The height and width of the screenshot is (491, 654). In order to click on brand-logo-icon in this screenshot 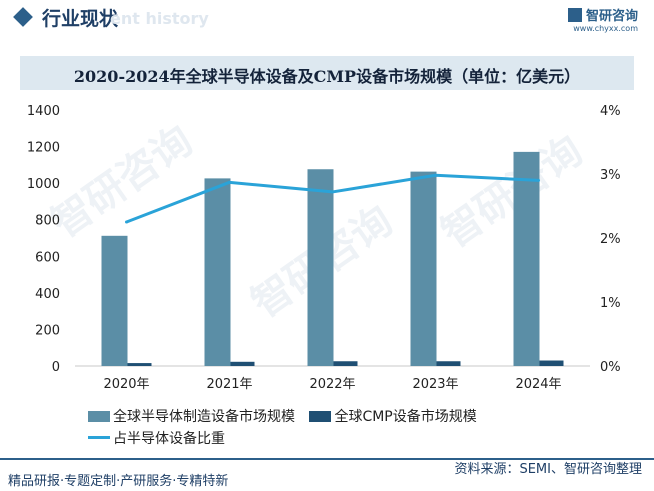, I will do `click(574, 15)`.